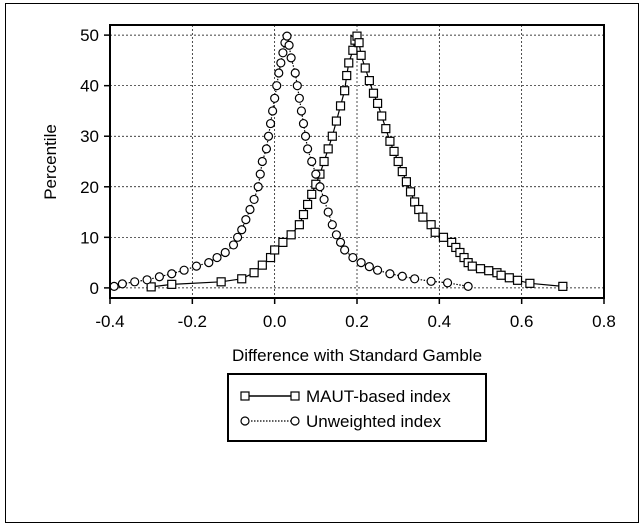  Describe the element at coordinates (357, 321) in the screenshot. I see `x-tick-label: 0.2` at that location.